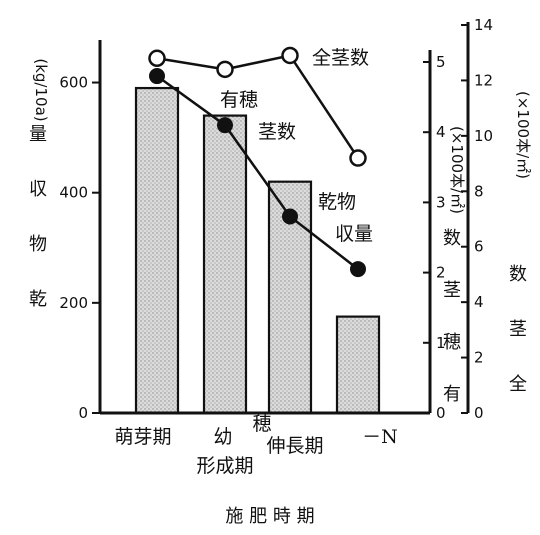  I want to click on right1-tick-label-1: 1, so click(441, 343).